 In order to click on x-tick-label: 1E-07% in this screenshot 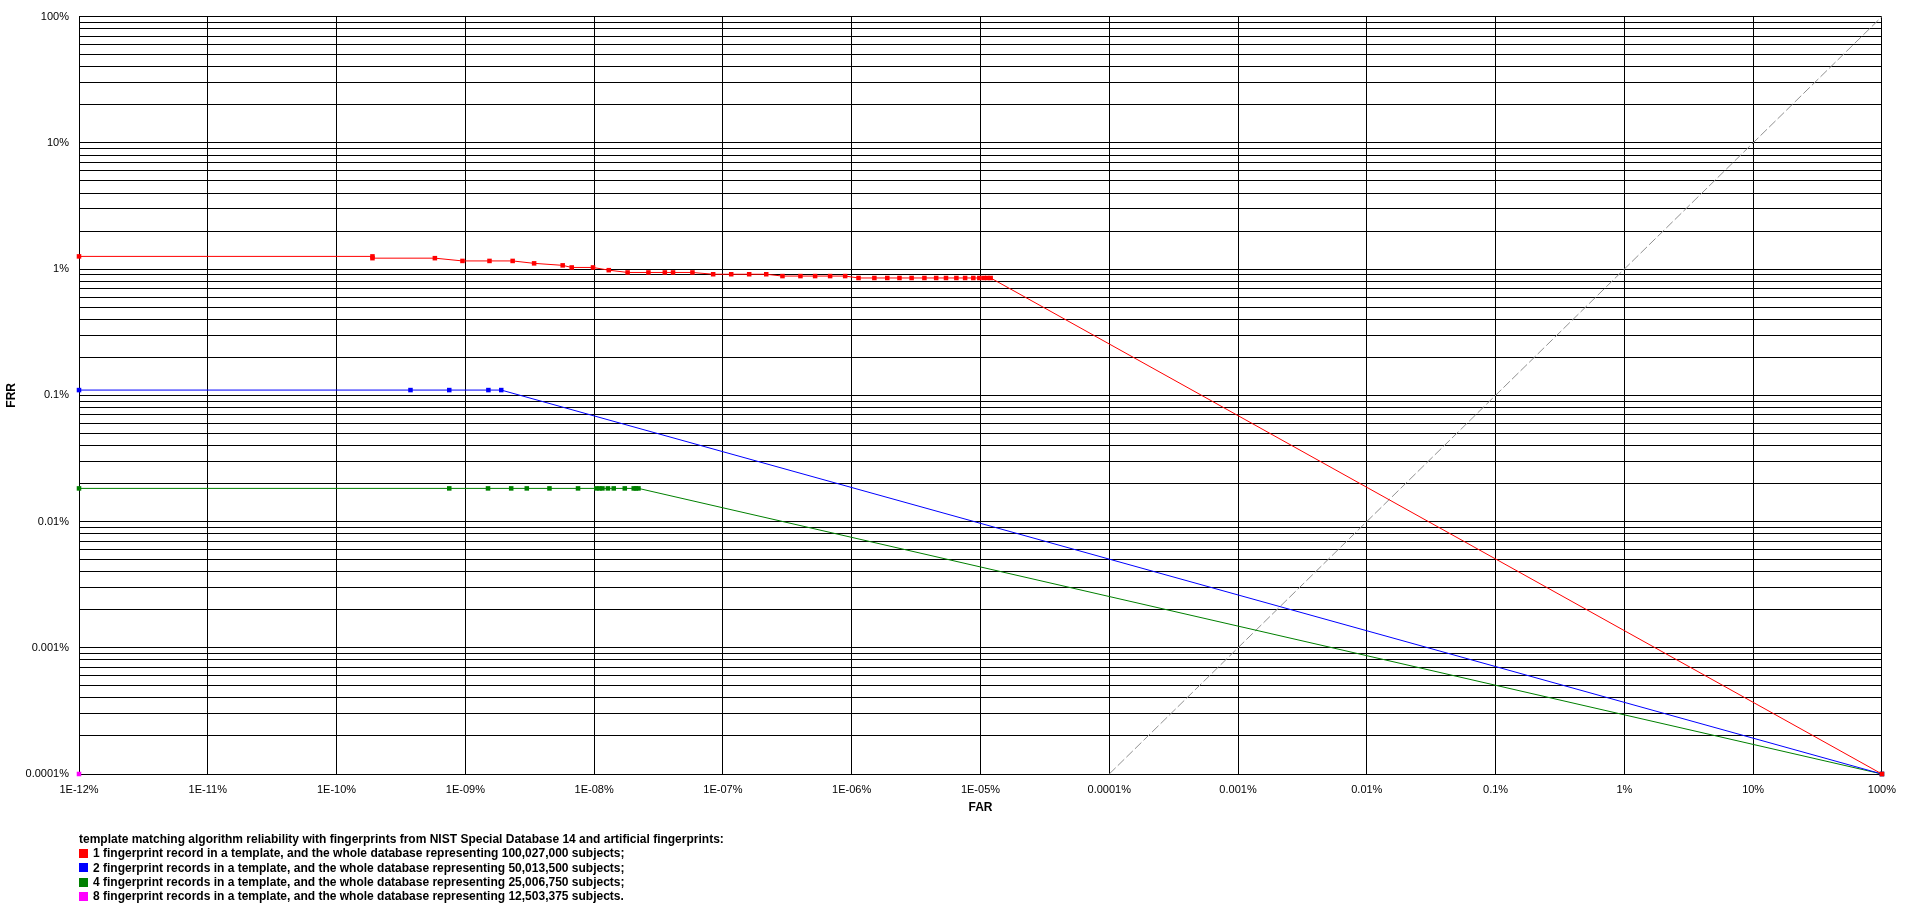, I will do `click(723, 788)`.